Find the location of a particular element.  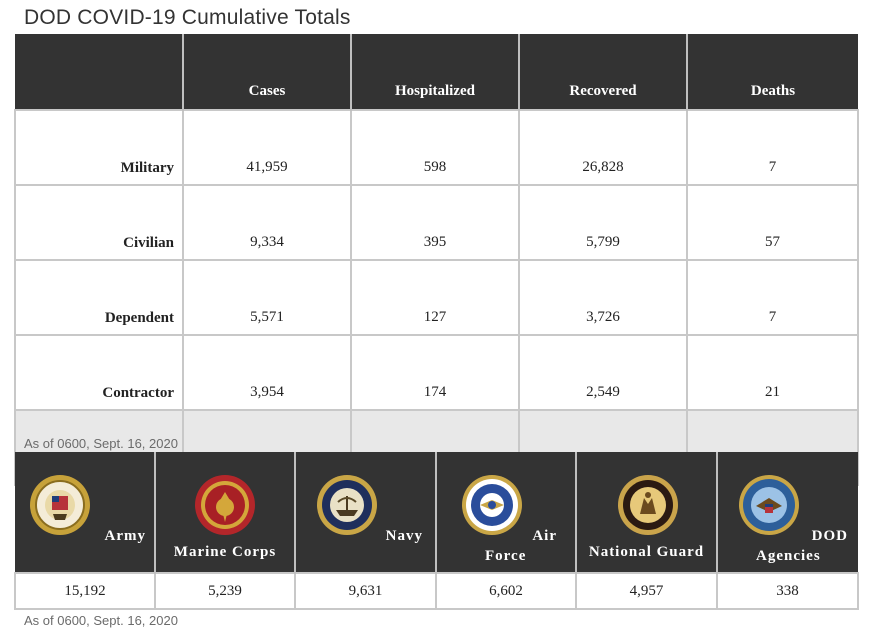

service-dod-agencies: DOD Agencies is located at coordinates (787, 512).